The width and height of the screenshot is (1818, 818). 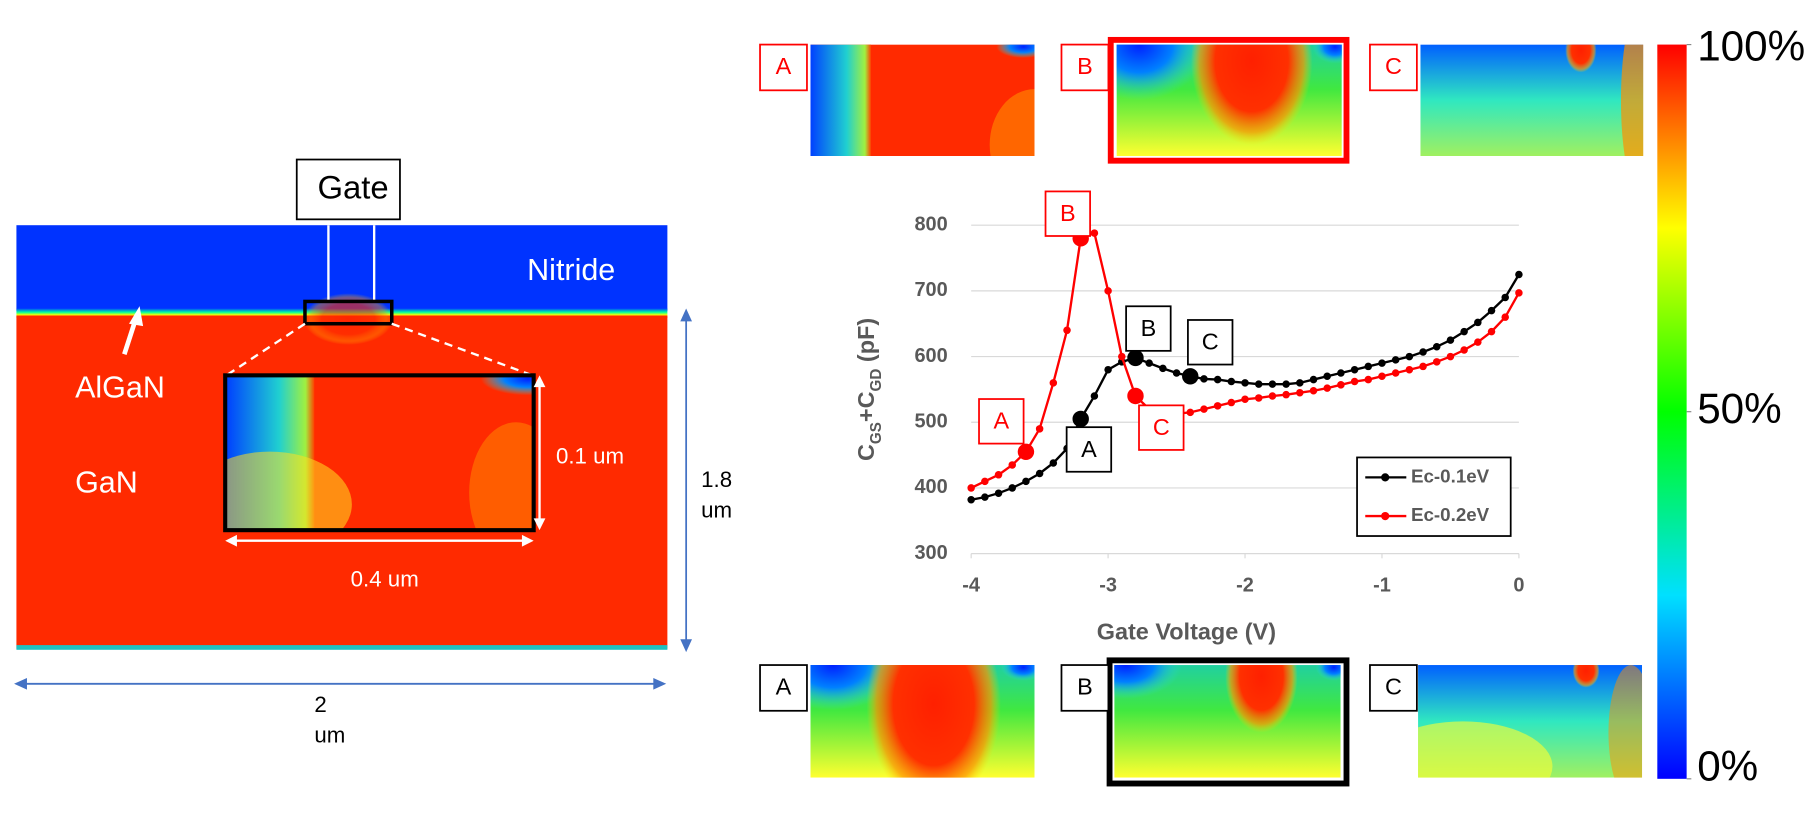 I want to click on snapshot-letter: B, so click(x=1085, y=66).